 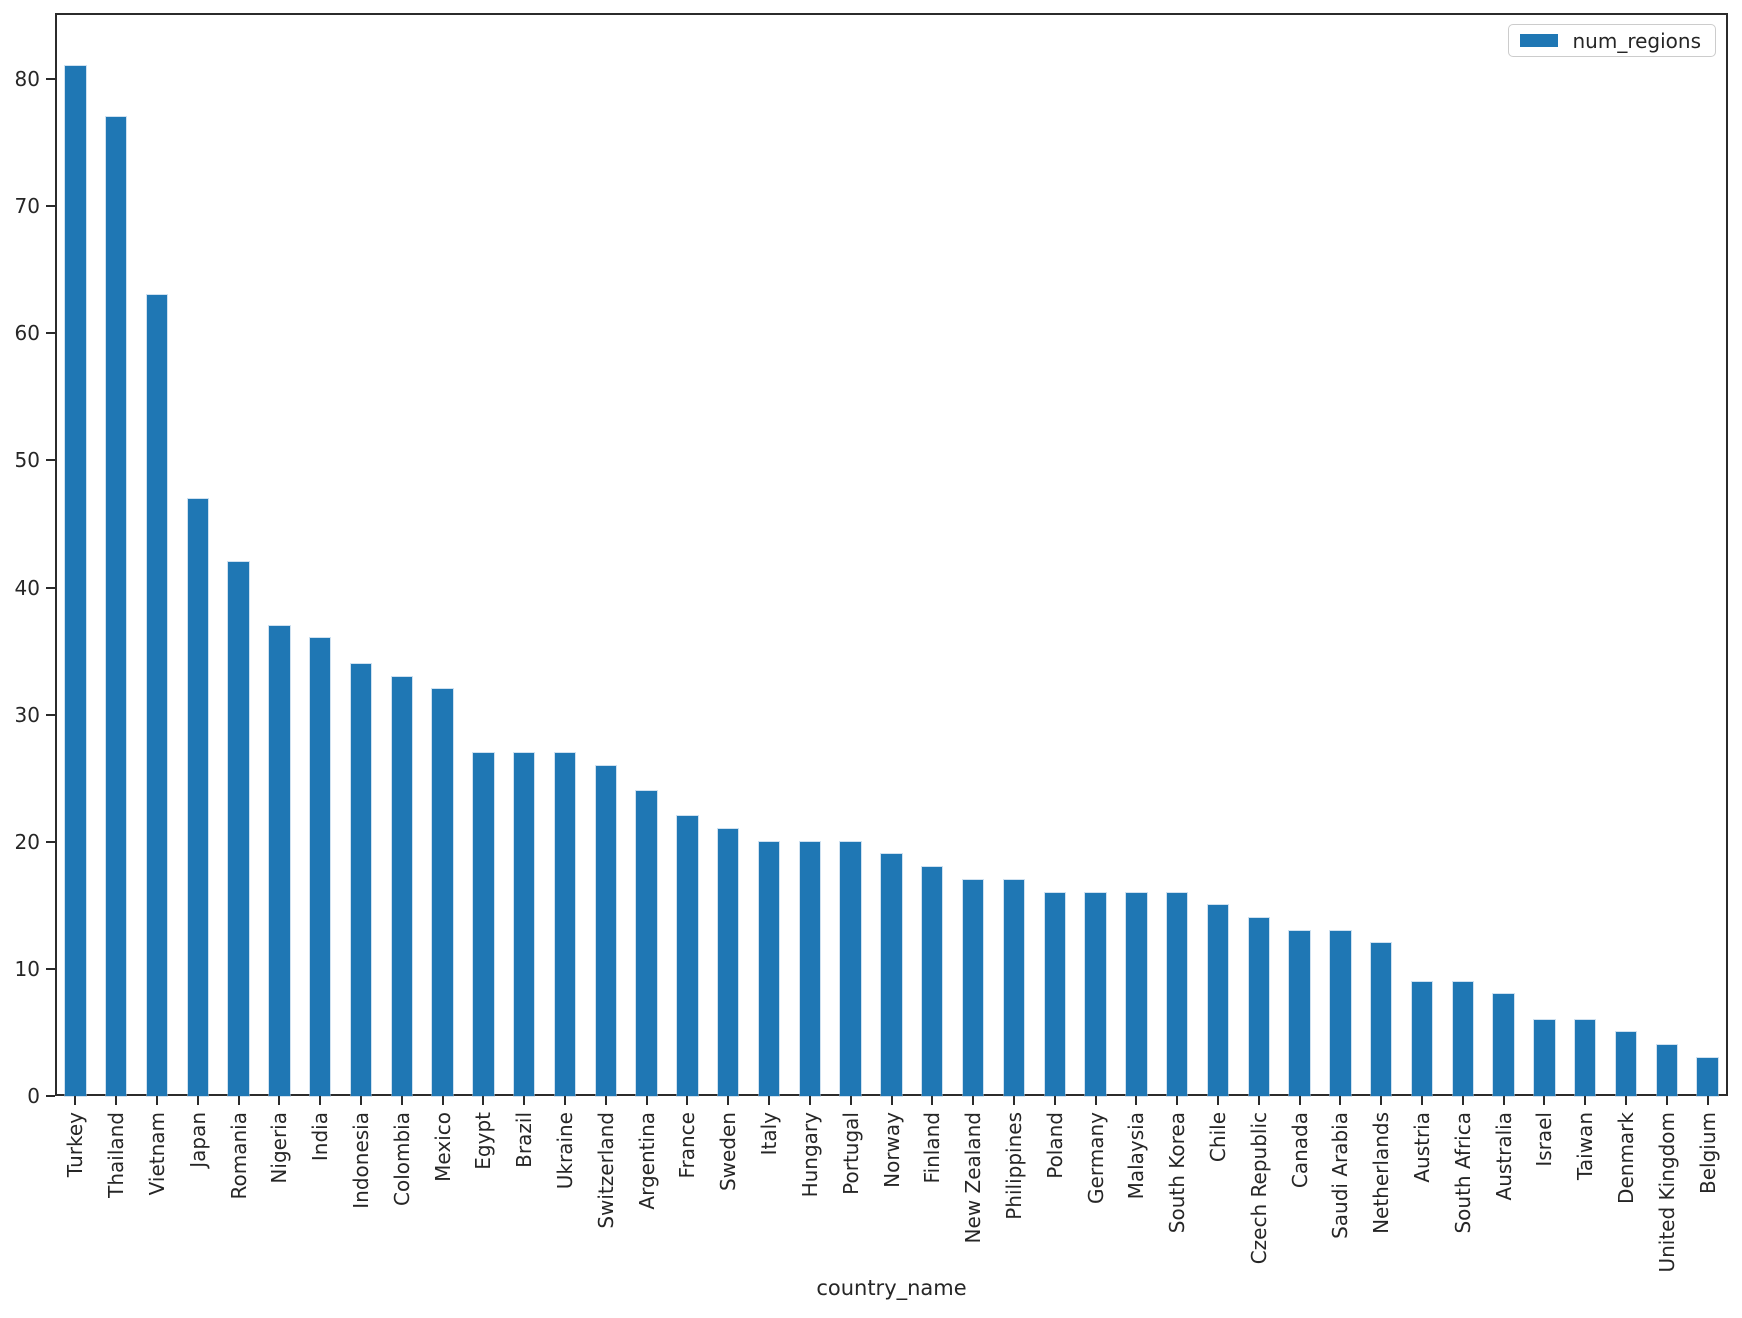 I want to click on x-tick-label: Czech Republic, so click(x=1258, y=1188).